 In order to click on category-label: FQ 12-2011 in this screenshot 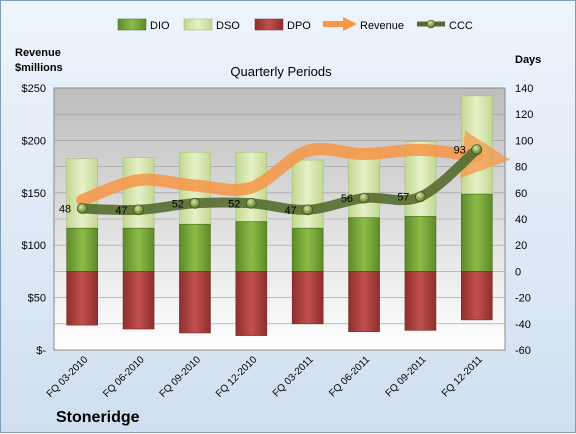, I will do `click(462, 376)`.